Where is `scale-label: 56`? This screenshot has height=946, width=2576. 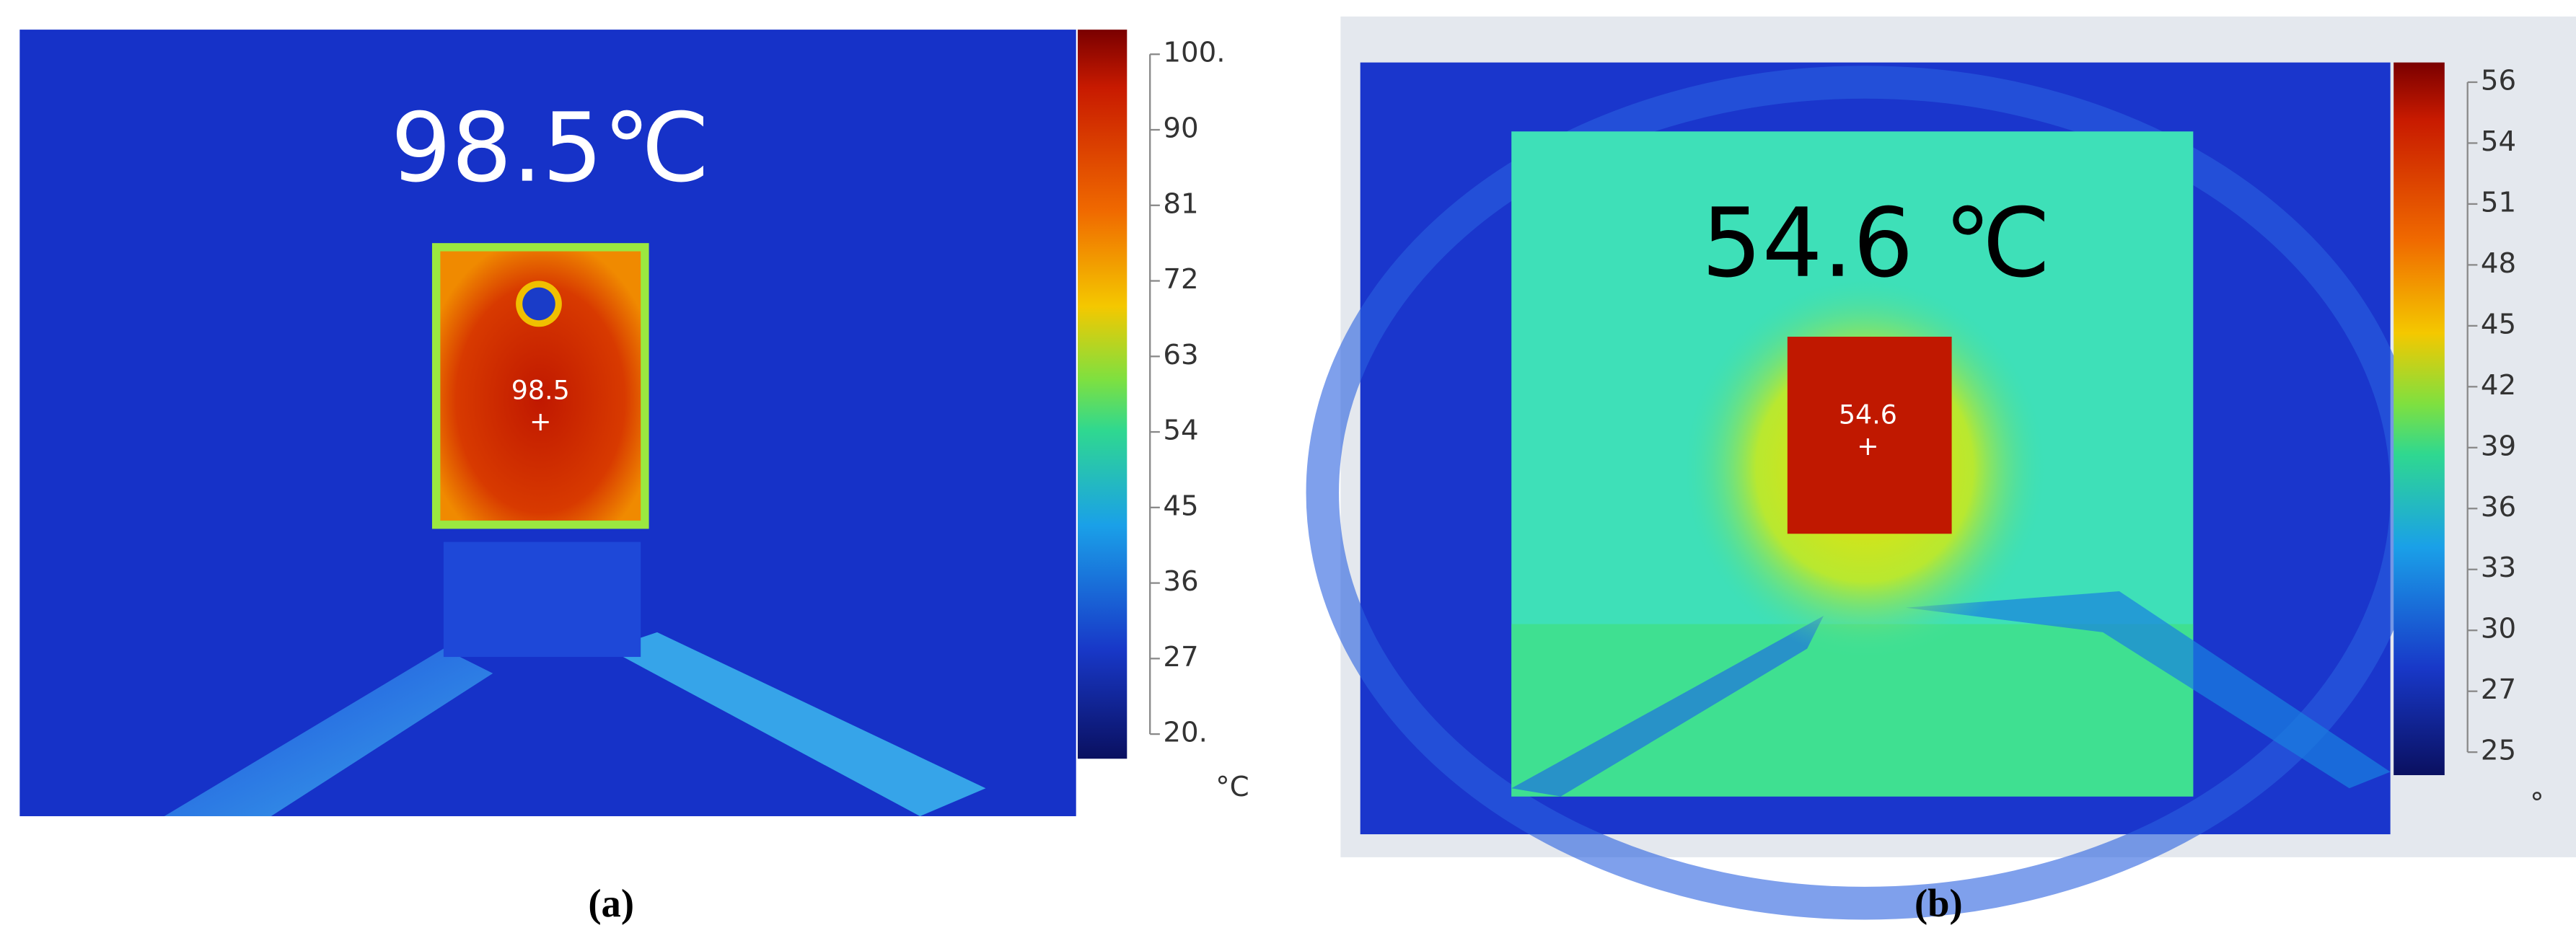 scale-label: 56 is located at coordinates (2498, 80).